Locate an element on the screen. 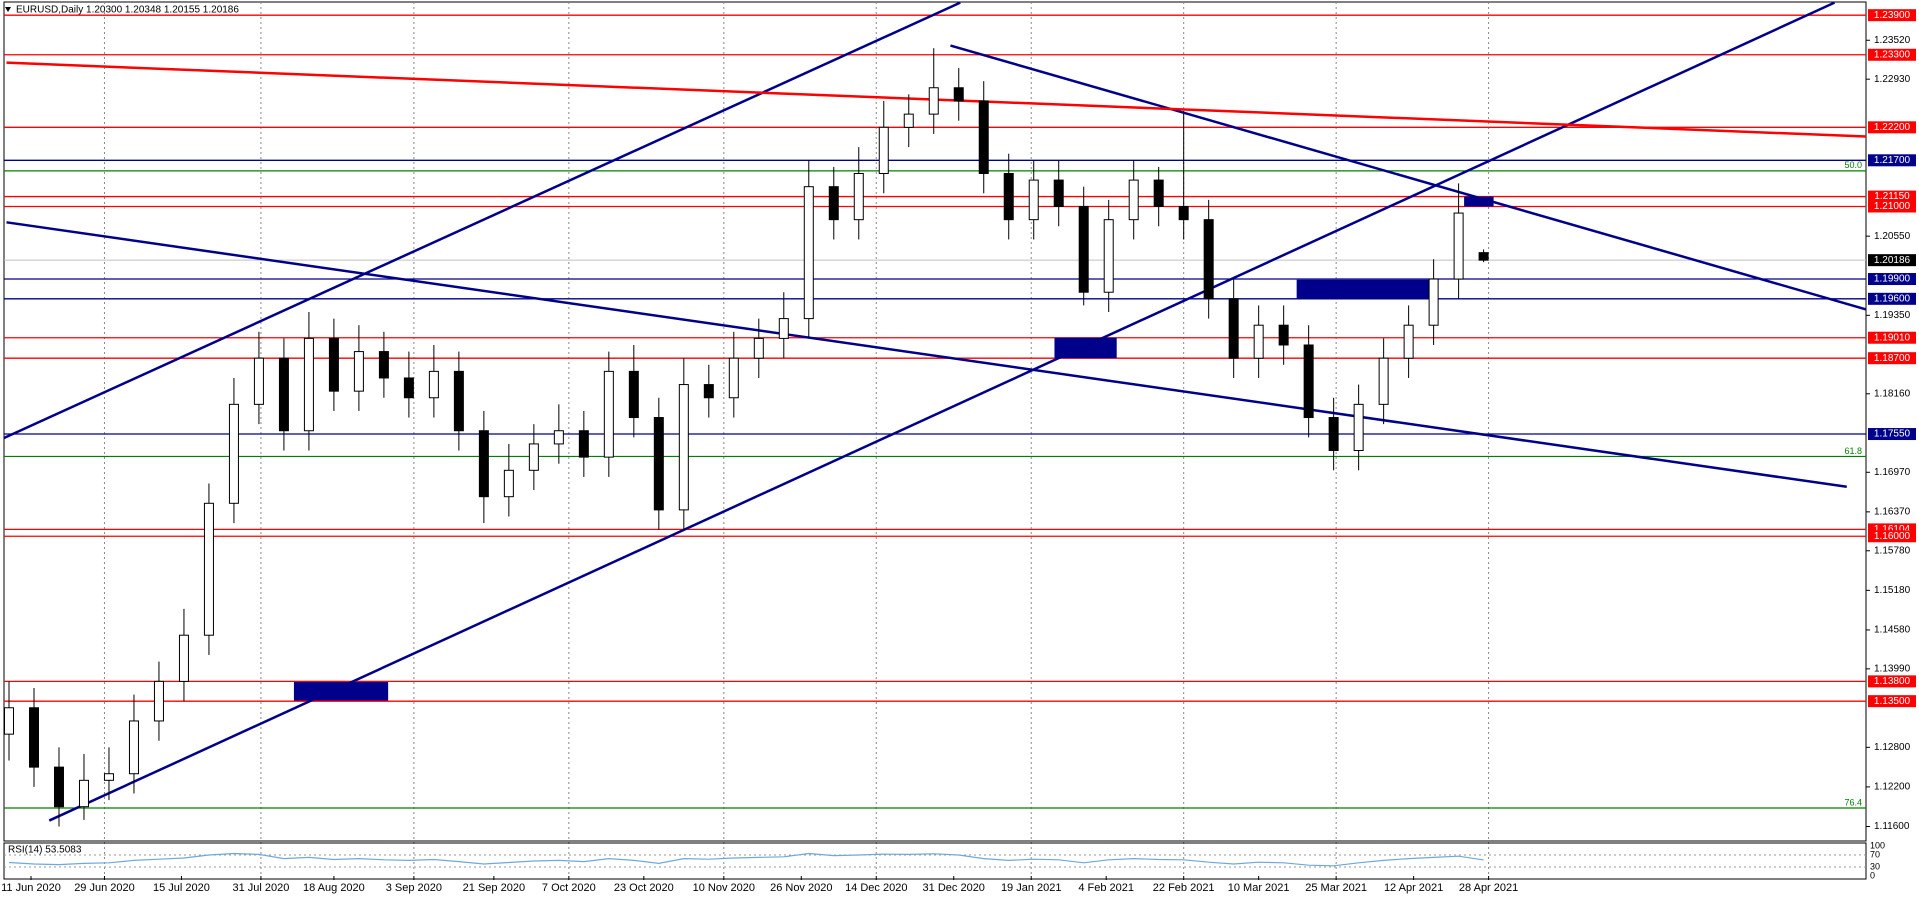 The image size is (1919, 898). fib-label: 50.0 is located at coordinates (1853, 165).